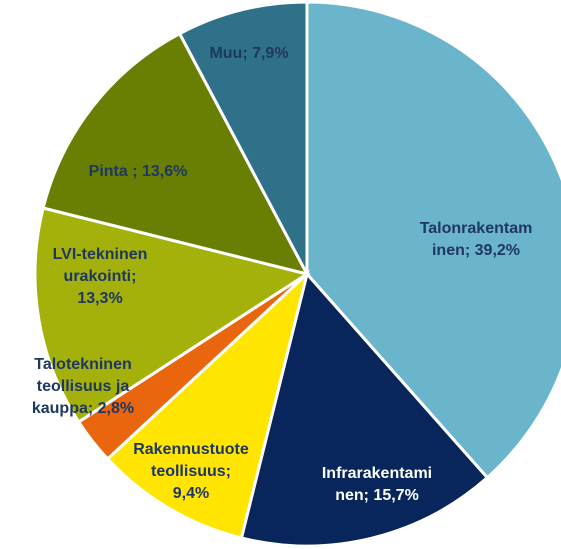  I want to click on data-label: Rakennustuote, so click(191, 449).